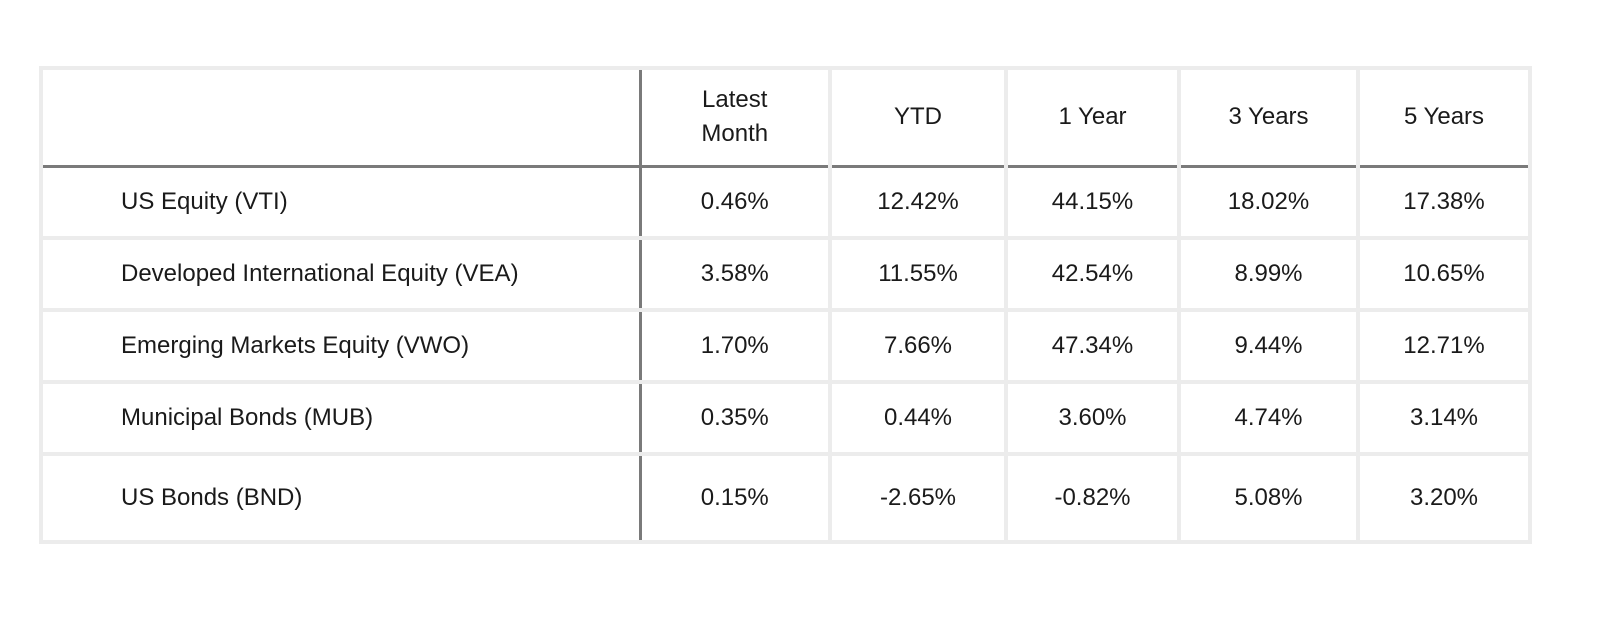 Image resolution: width=1600 pixels, height=620 pixels. I want to click on cell-latest-month: 0.15%, so click(736, 497).